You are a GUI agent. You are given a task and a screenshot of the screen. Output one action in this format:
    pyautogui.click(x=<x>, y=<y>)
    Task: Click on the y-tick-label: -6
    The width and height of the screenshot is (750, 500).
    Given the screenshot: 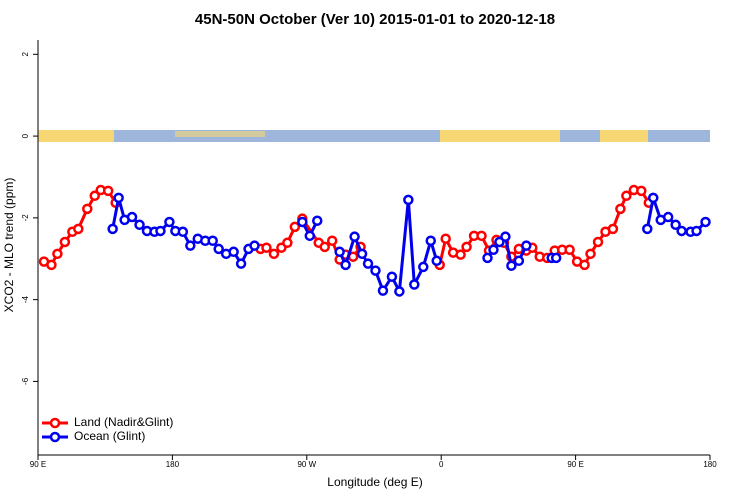 What is the action you would take?
    pyautogui.click(x=25, y=381)
    